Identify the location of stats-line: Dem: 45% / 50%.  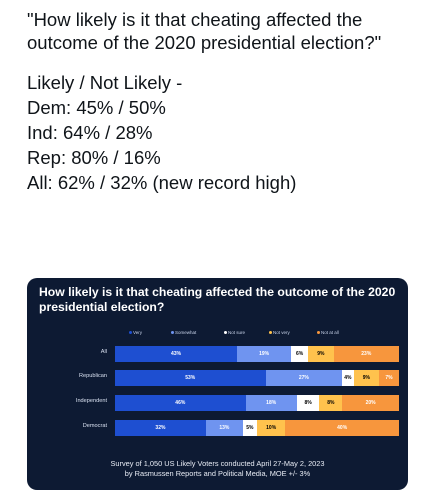
(96, 107).